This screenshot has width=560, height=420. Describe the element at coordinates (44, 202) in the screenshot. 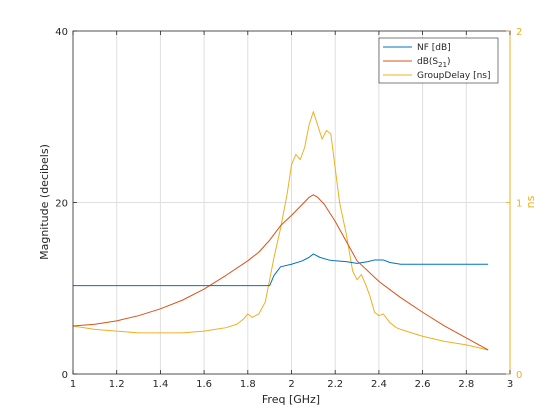

I see `y-axis-label-left: Magnitude (decibels)` at that location.